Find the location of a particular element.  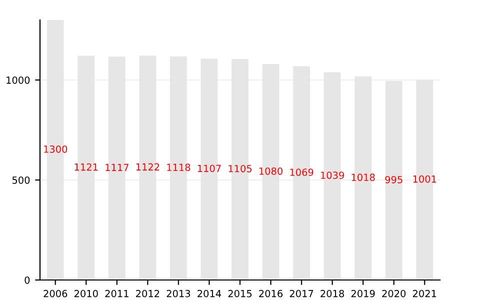

x-tick-label: 2015 is located at coordinates (240, 294).